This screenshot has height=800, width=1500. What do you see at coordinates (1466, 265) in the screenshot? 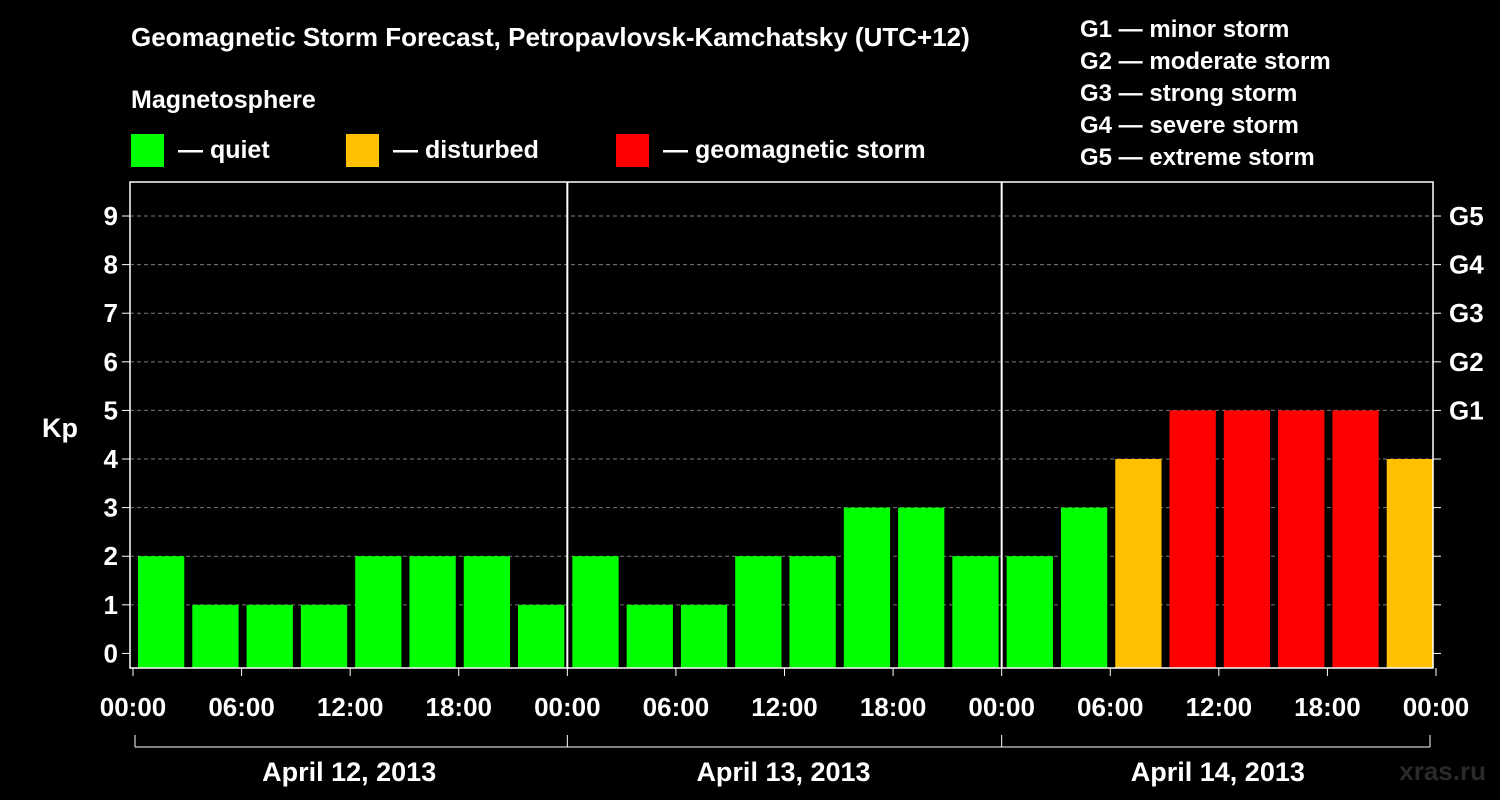
I see `storm-axis-label: G4` at bounding box center [1466, 265].